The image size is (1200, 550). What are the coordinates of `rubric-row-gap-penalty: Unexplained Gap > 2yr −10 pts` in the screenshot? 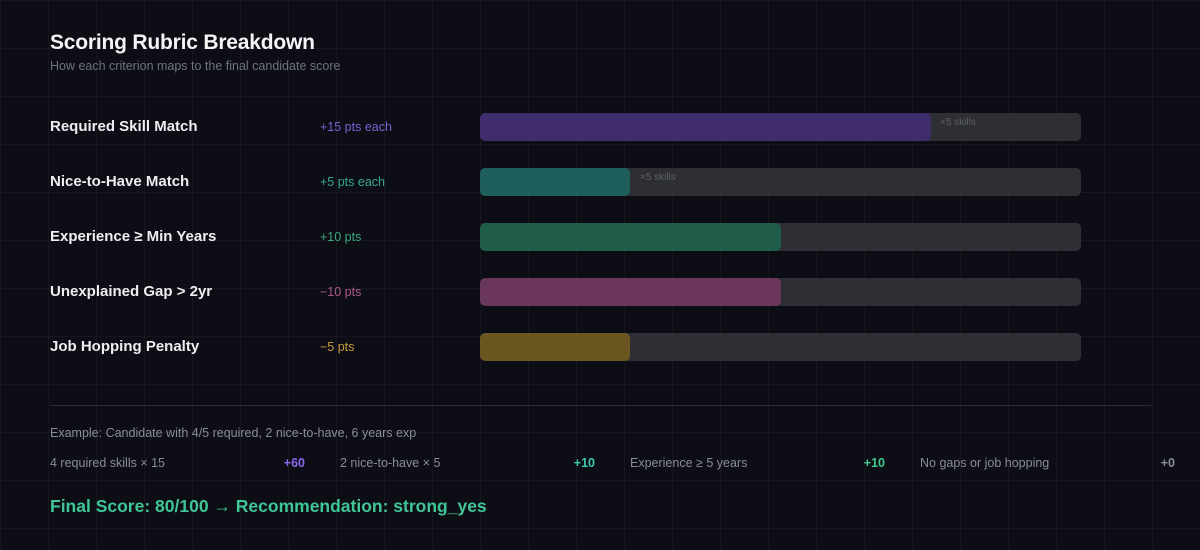 It's located at (600, 292).